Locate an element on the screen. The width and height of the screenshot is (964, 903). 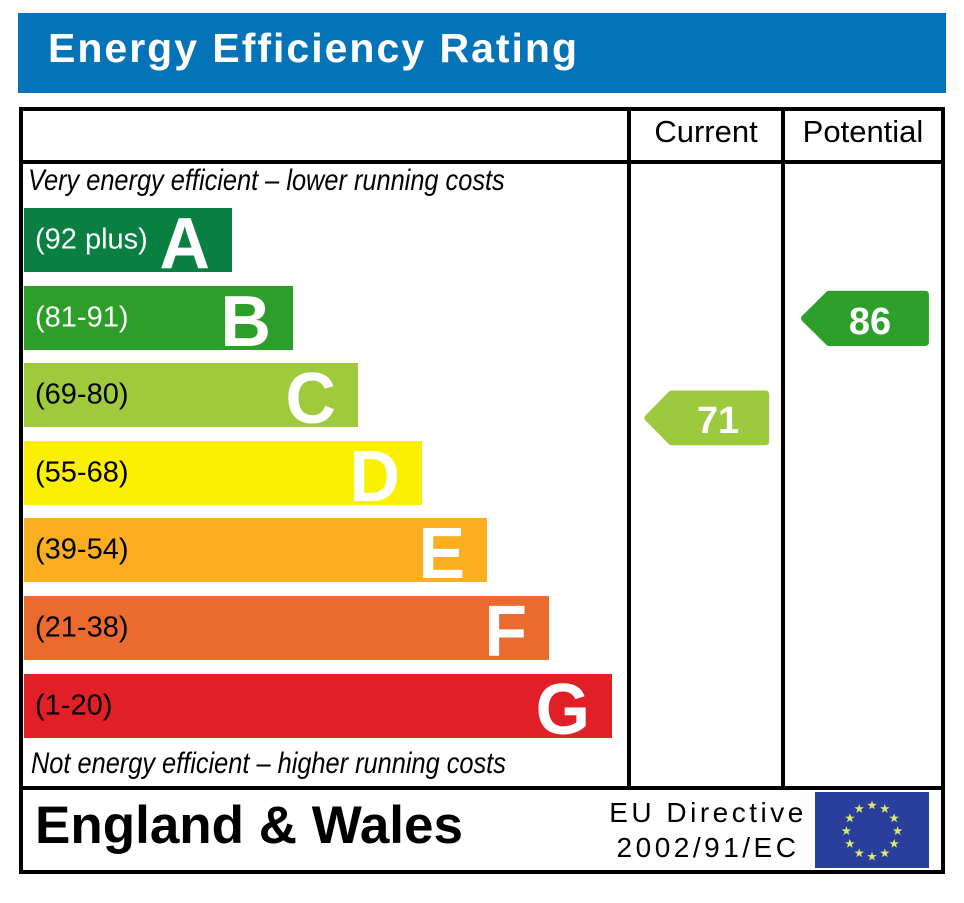
svg-text: 71 is located at coordinates (718, 421).